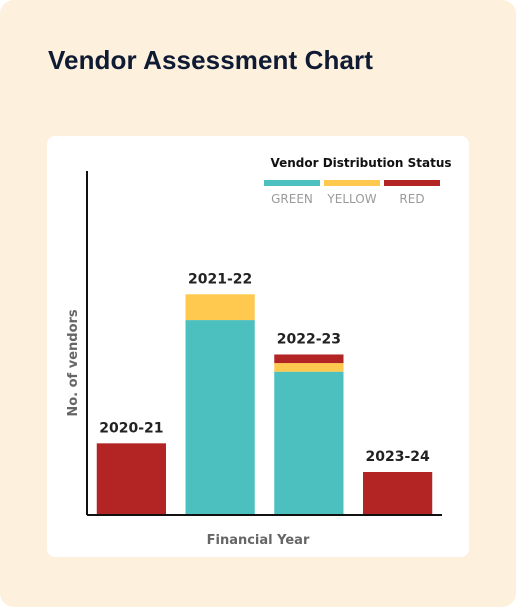  I want to click on legend-title: Vendor Distribution Status, so click(360, 163).